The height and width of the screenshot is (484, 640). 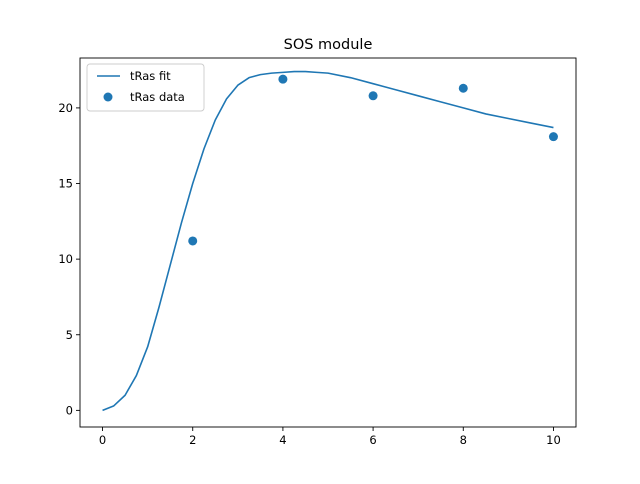 I want to click on y-tick-label: 15, so click(x=65, y=184).